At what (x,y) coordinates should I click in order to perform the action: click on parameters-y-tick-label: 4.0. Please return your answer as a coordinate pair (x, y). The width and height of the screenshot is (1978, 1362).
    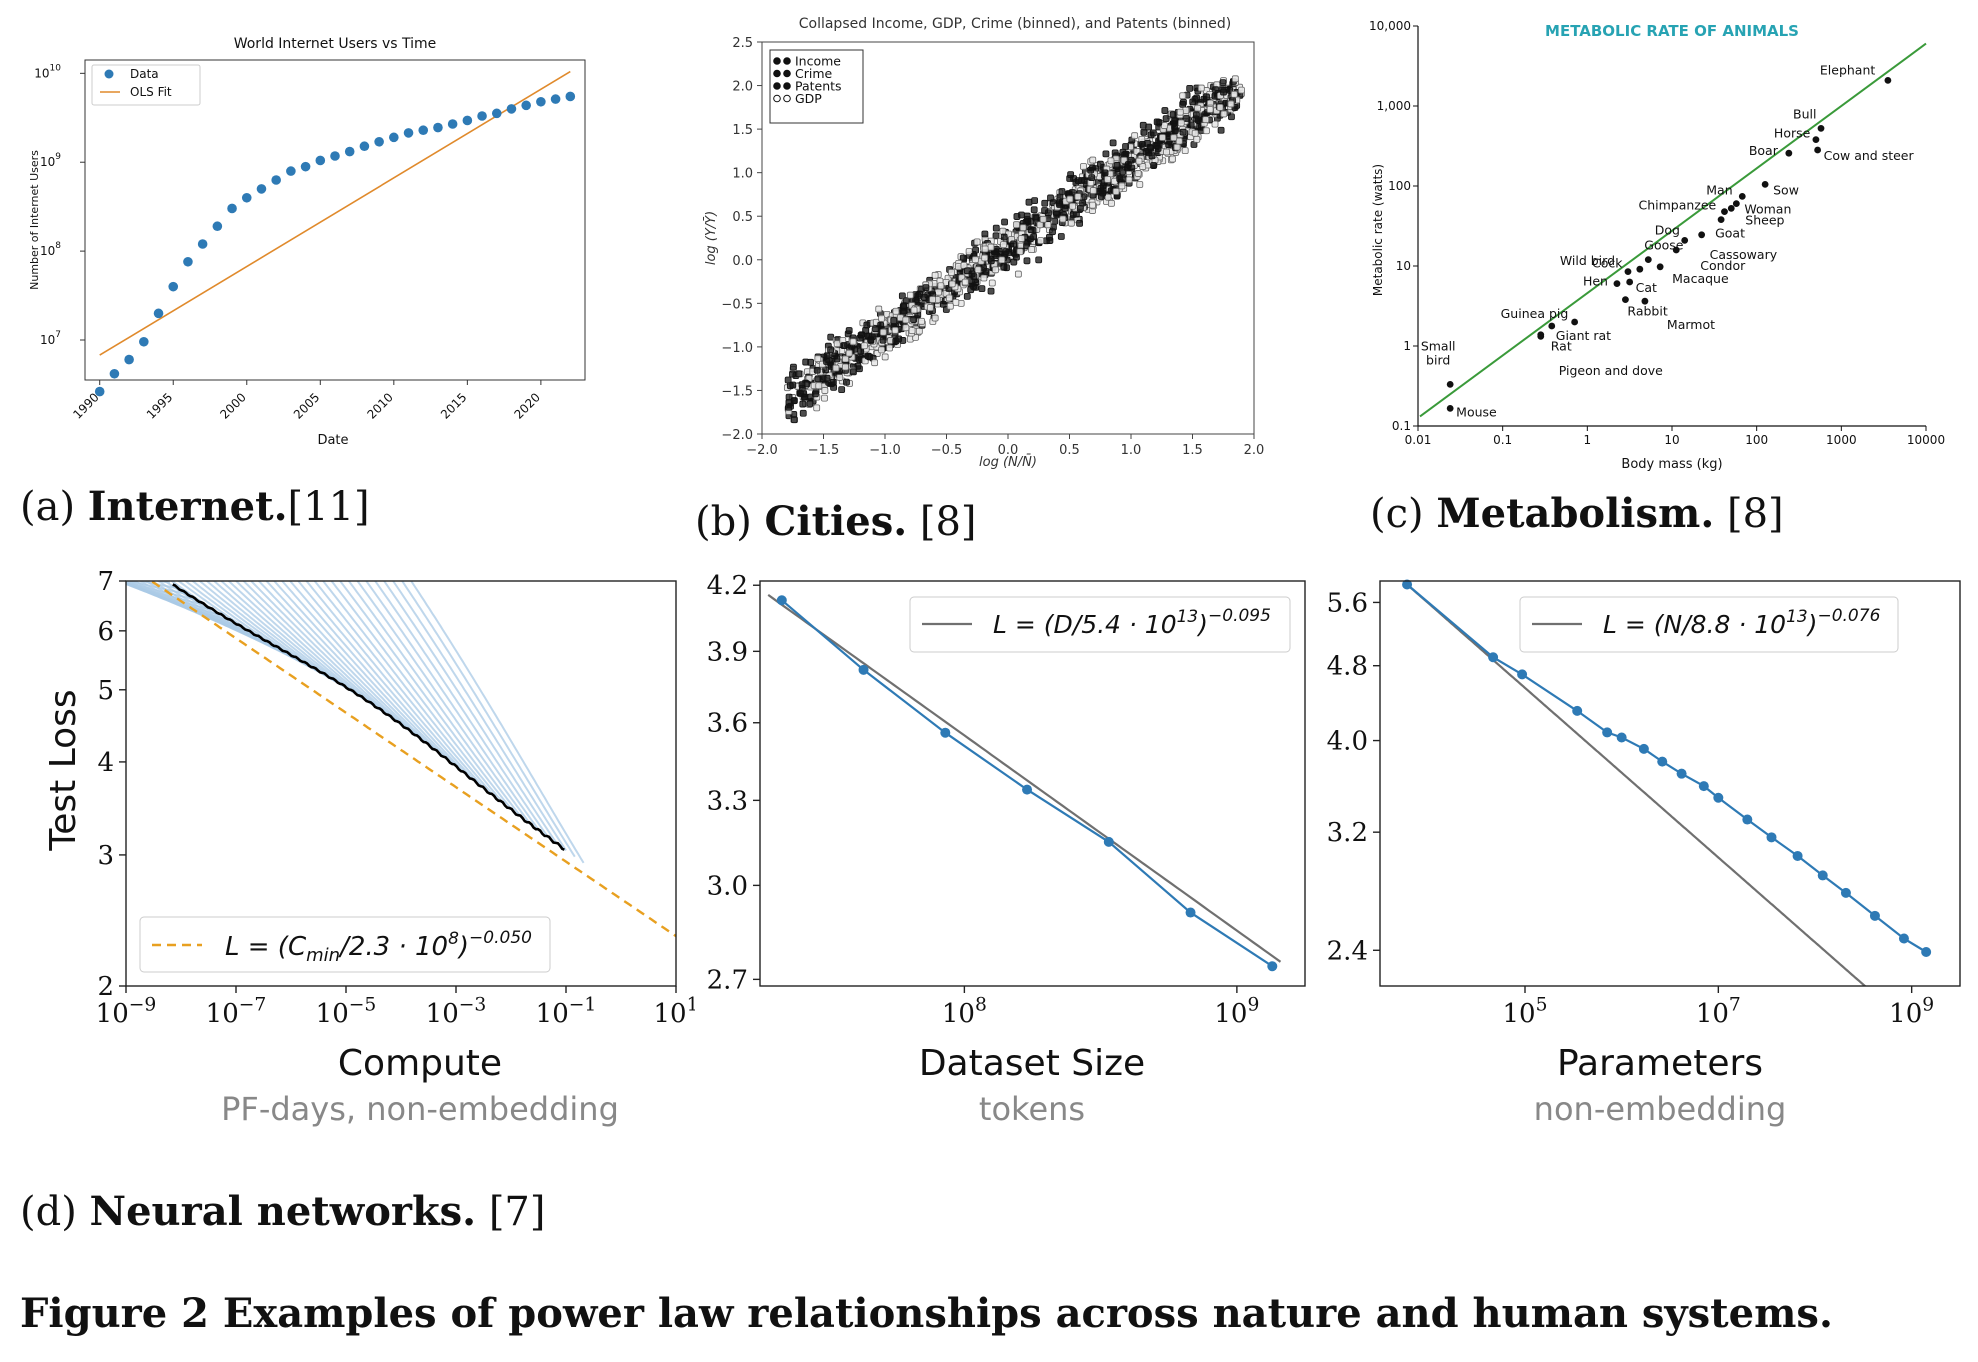
    Looking at the image, I should click on (1347, 742).